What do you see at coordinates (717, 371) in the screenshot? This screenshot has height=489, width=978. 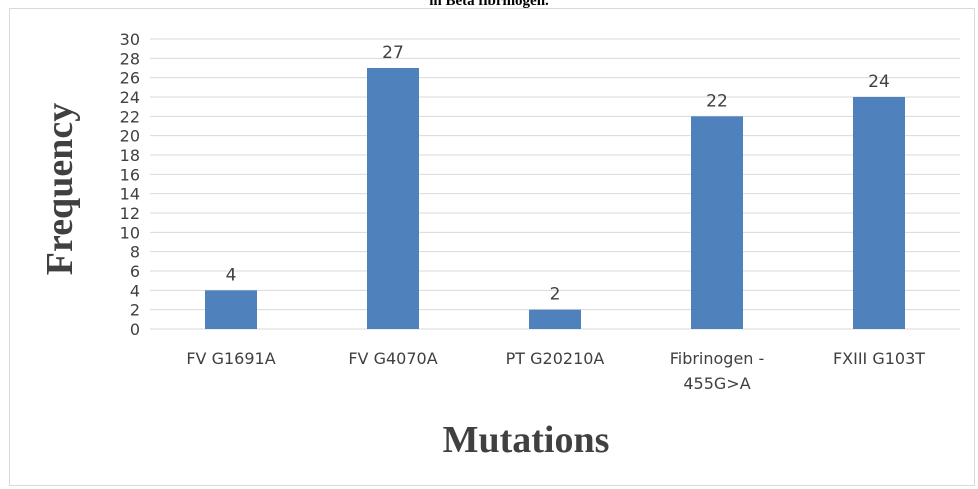 I see `category-label-4: Fibrinogen -455G>A` at bounding box center [717, 371].